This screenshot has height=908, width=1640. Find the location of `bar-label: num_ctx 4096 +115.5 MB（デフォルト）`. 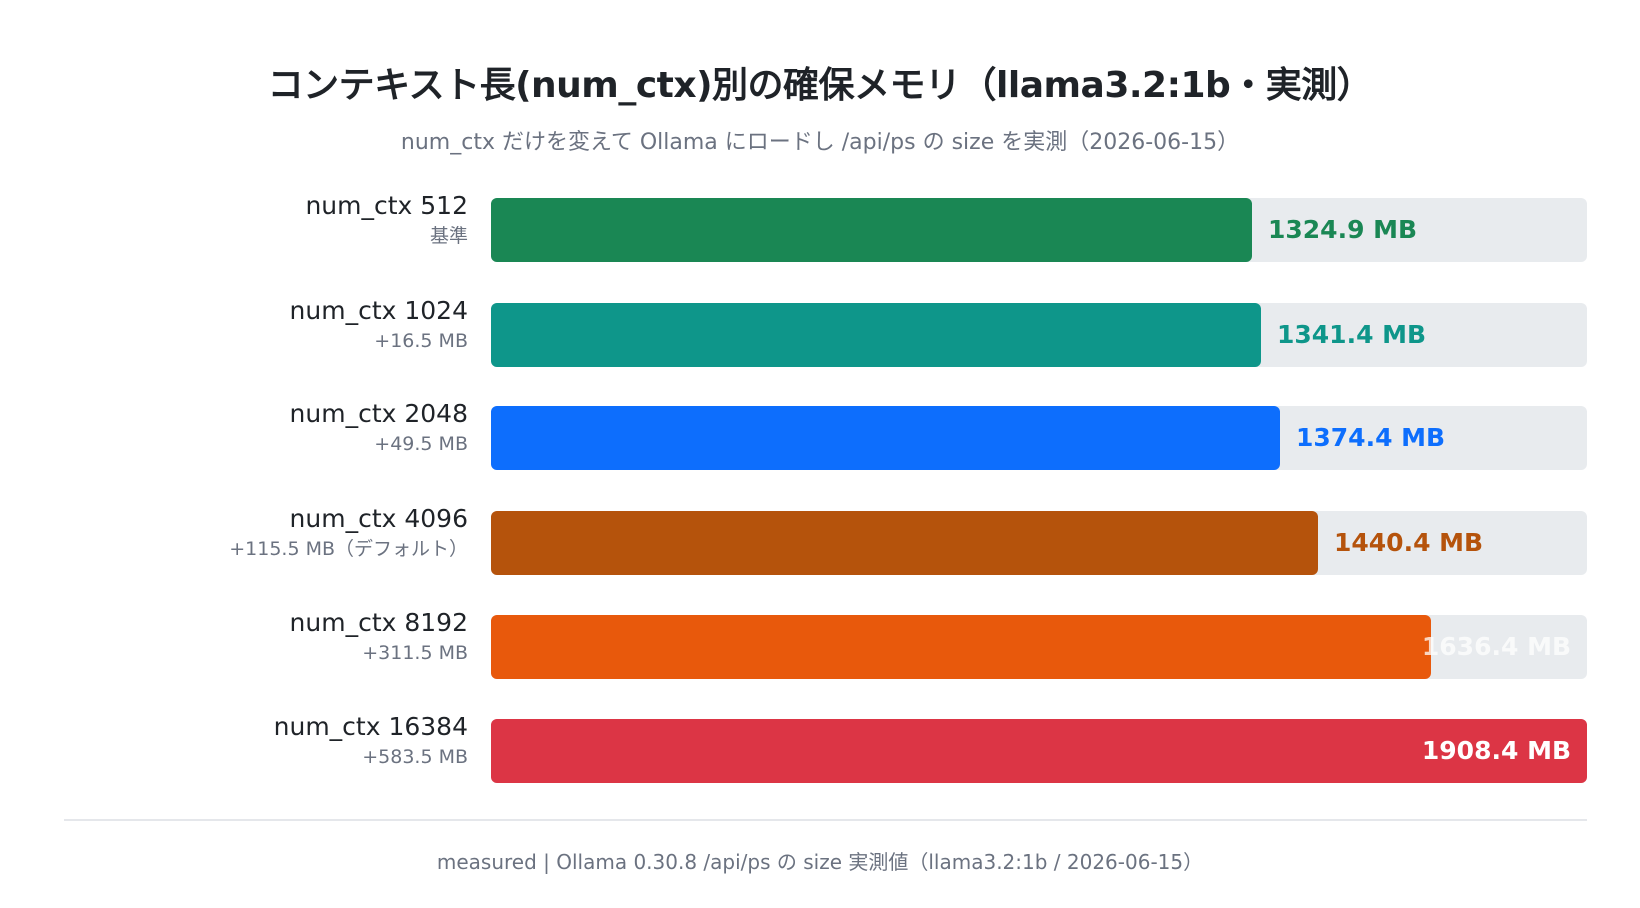

bar-label: num_ctx 4096 +115.5 MB（デフォルト） is located at coordinates (348, 533).